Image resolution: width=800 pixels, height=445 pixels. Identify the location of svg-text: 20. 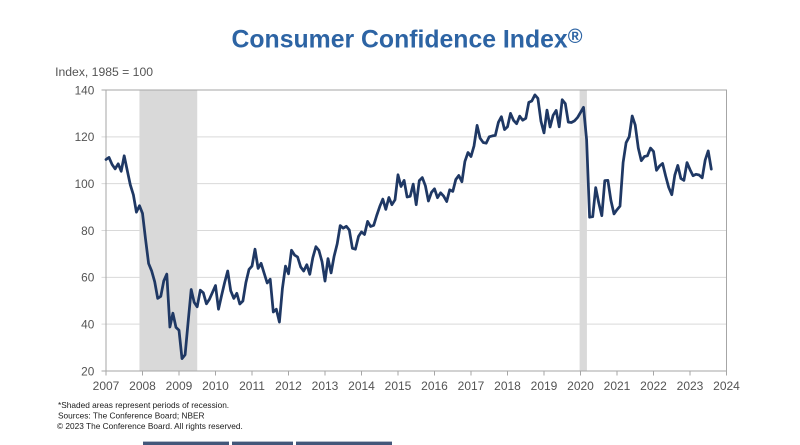
(88, 371).